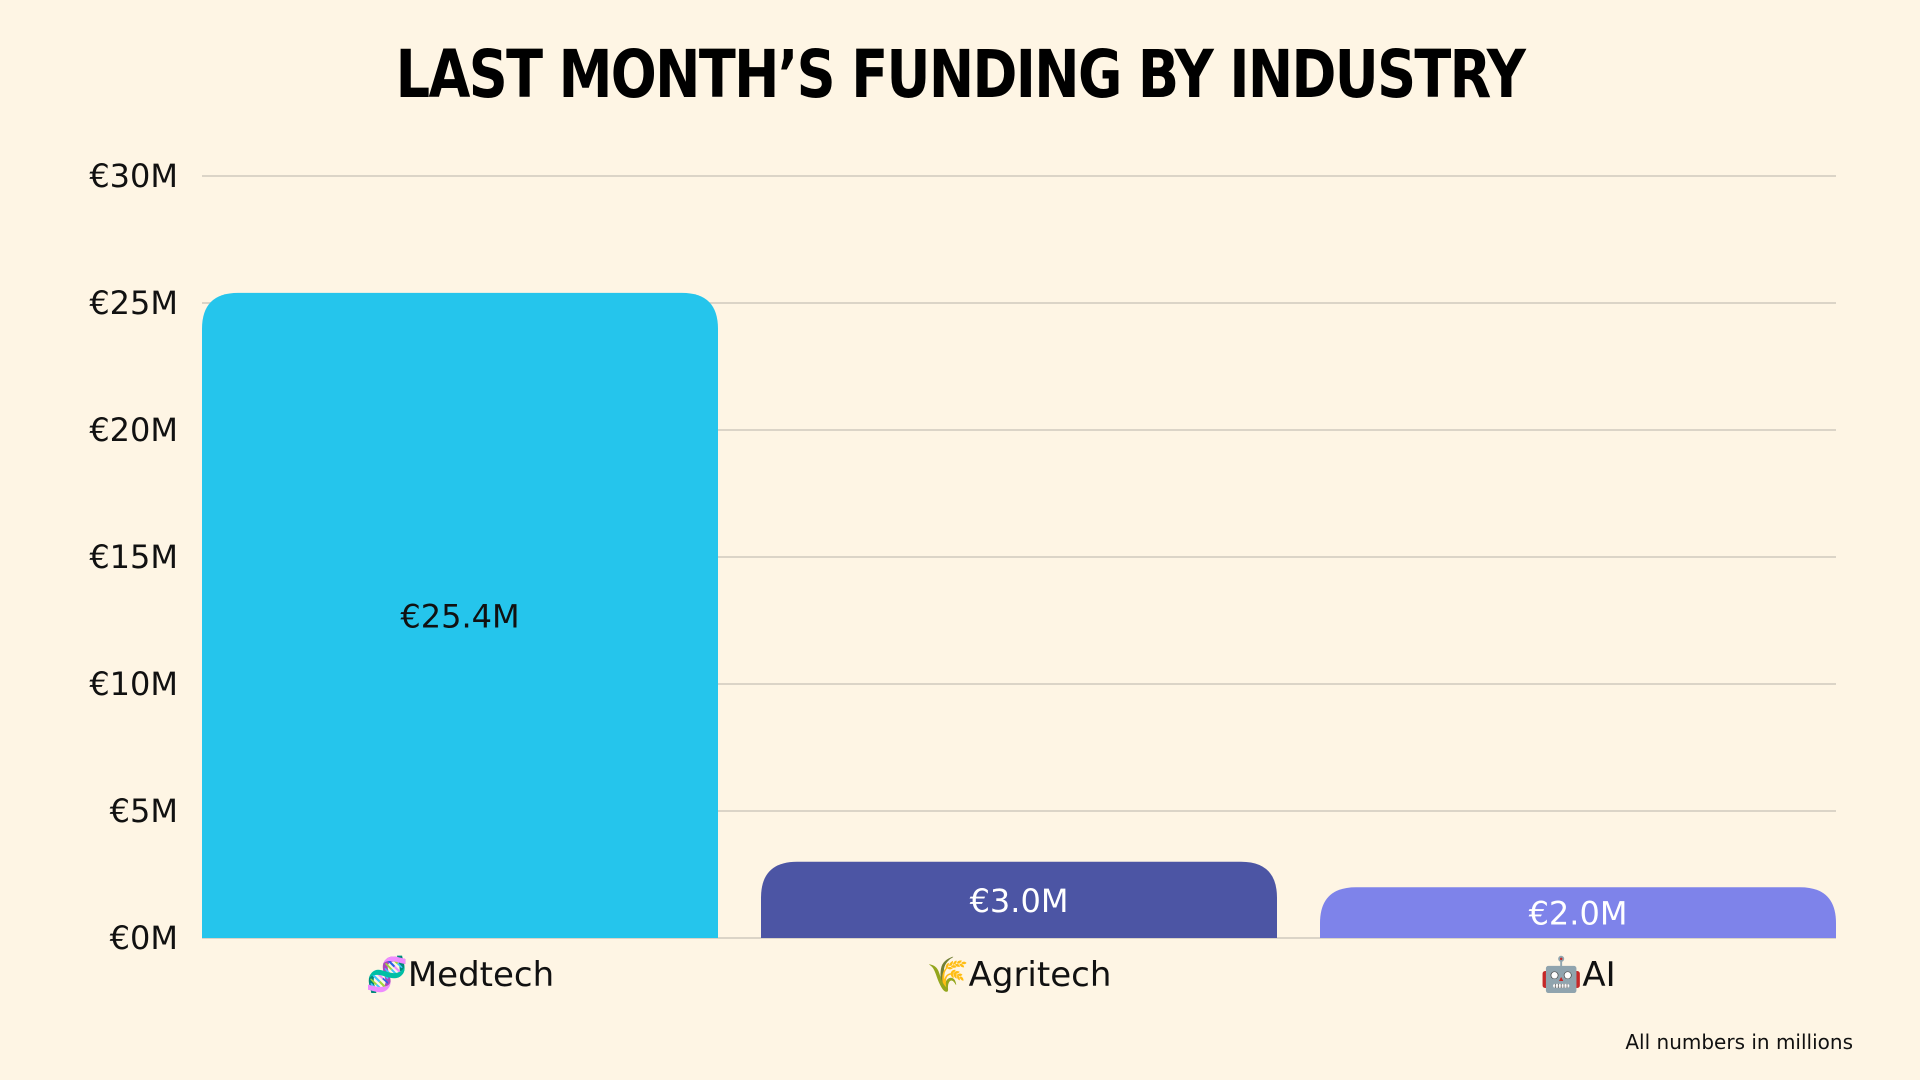  Describe the element at coordinates (133, 684) in the screenshot. I see `y-tick-label: €10M` at that location.